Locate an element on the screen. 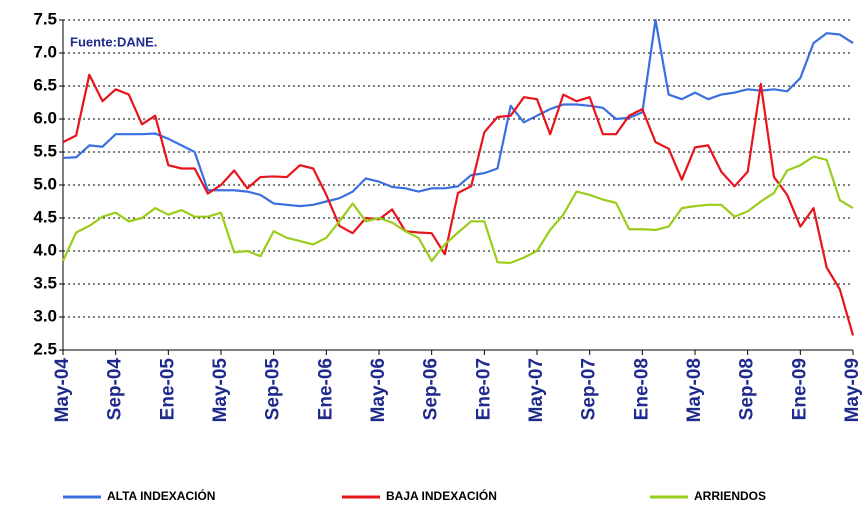  x-tick-label: May-07 is located at coordinates (536, 390).